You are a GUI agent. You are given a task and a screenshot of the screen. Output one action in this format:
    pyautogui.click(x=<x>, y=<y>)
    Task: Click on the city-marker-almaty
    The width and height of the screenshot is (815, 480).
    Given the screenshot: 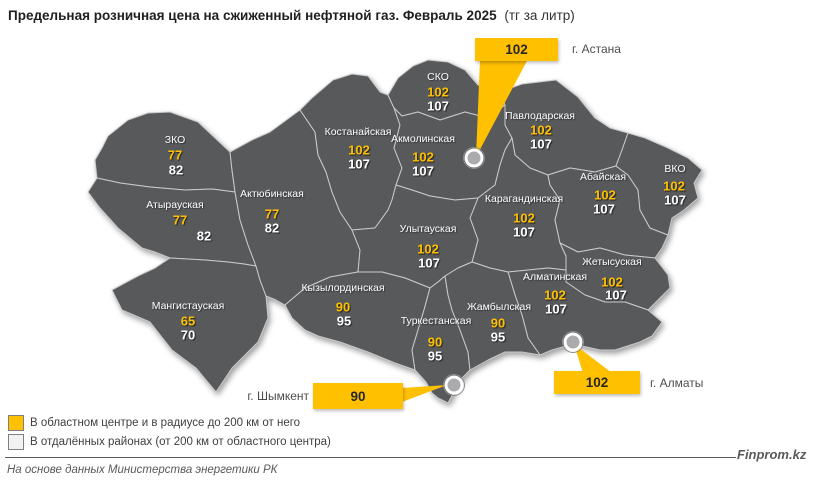 What is the action you would take?
    pyautogui.click(x=573, y=342)
    